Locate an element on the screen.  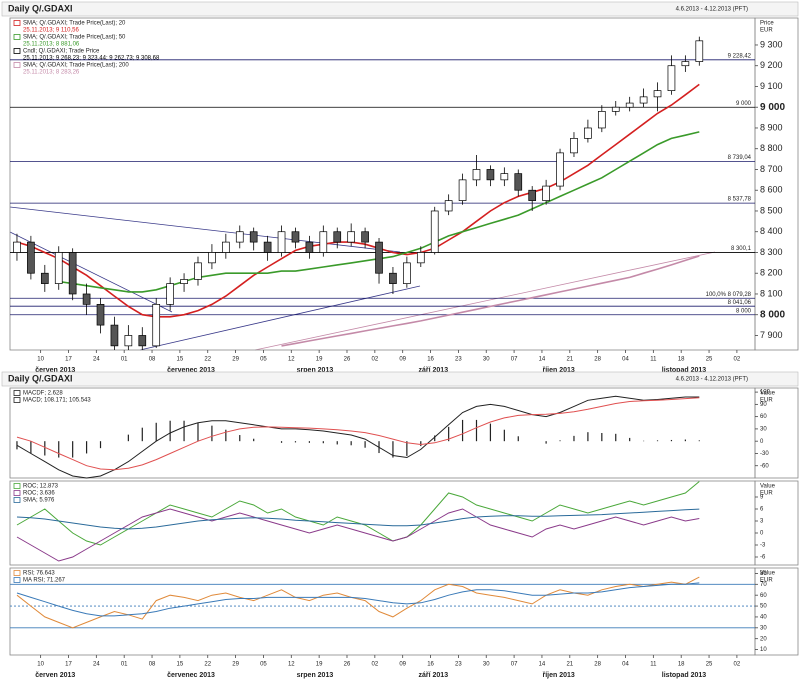
x-tick-label: 02 is located at coordinates (374, 665).